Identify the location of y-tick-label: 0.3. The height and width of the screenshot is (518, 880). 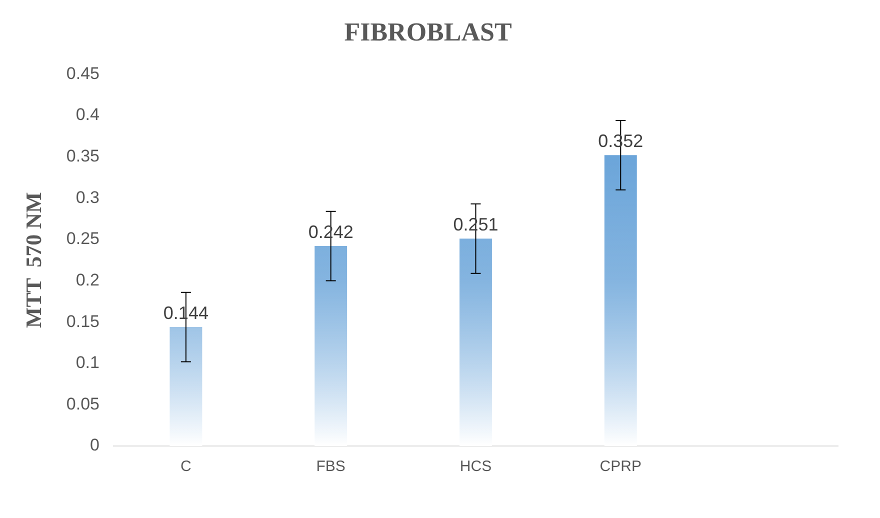
(88, 197).